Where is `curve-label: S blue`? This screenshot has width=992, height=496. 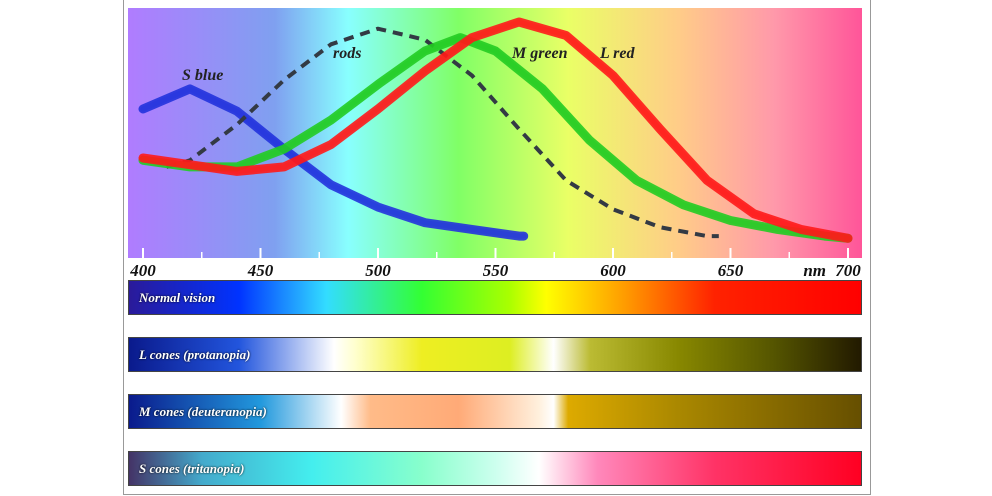 curve-label: S blue is located at coordinates (202, 75).